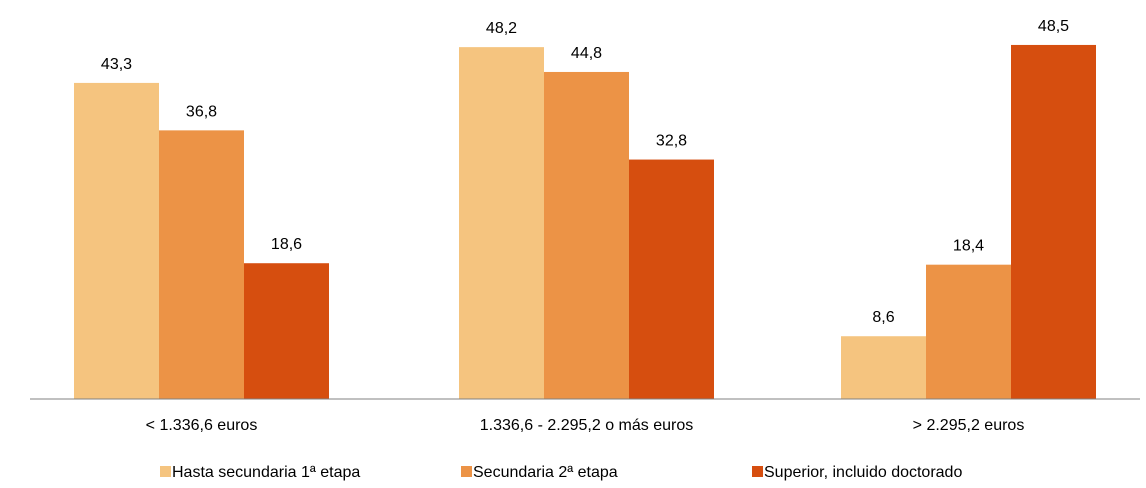 The width and height of the screenshot is (1146, 488). Describe the element at coordinates (586, 53) in the screenshot. I see `data-label: 44,8` at that location.